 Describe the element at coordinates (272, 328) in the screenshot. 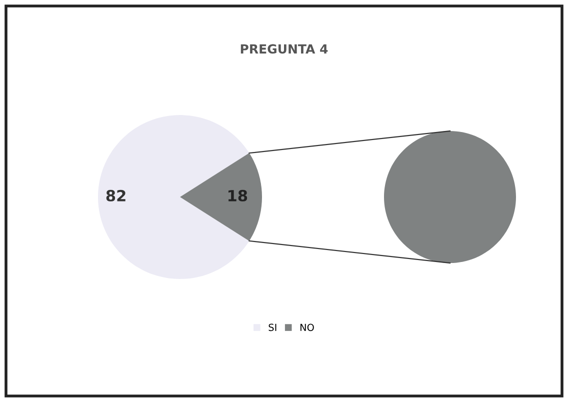

I see `legend-label: SI` at that location.